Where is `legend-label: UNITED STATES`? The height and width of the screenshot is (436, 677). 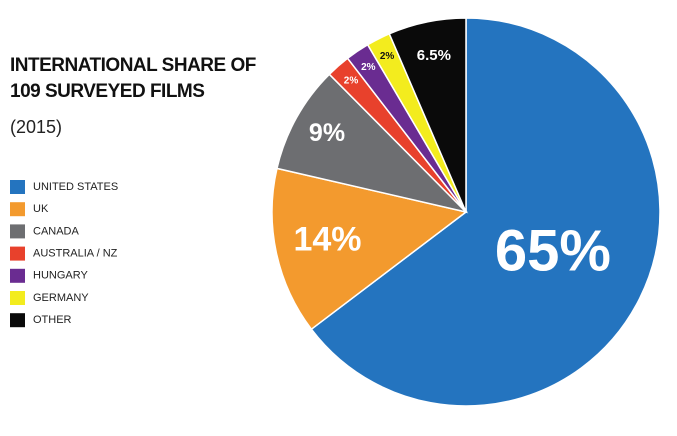 legend-label: UNITED STATES is located at coordinates (75, 187).